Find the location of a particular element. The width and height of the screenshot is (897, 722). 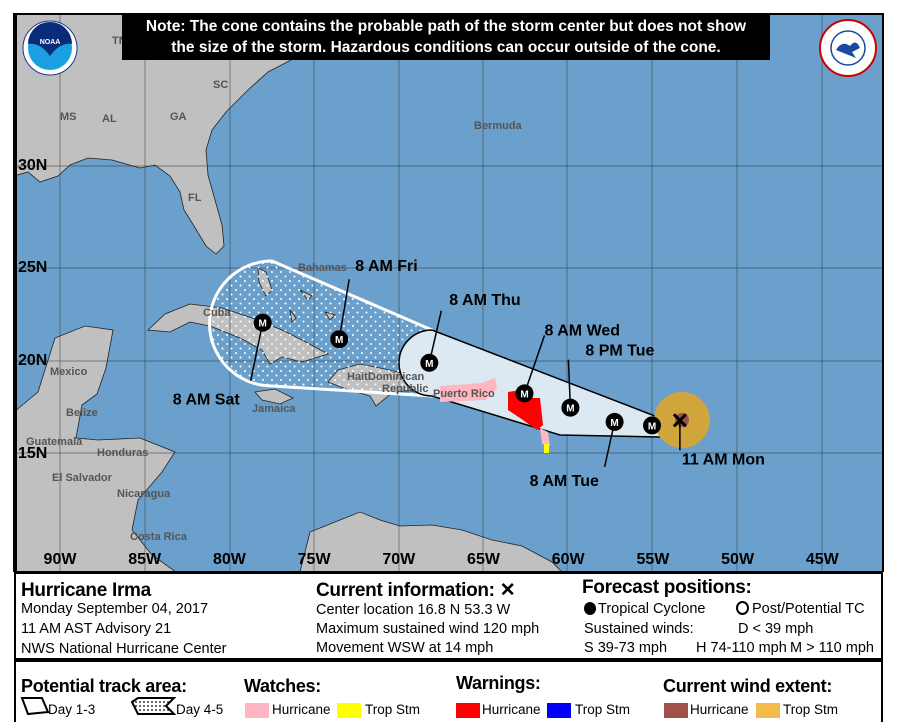

noaa-logo: NOAA is located at coordinates (50, 48).